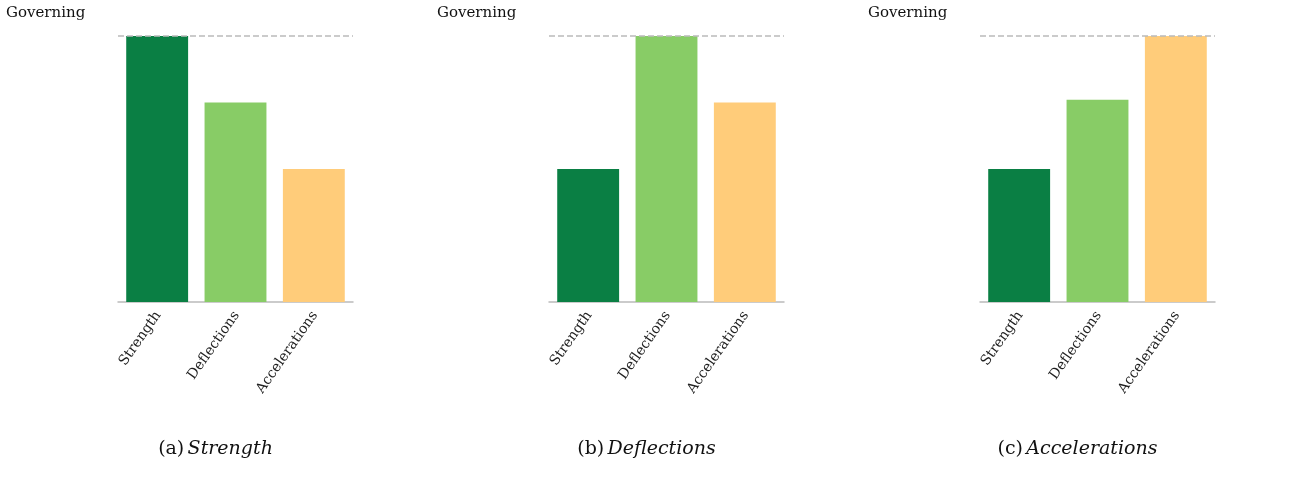 The width and height of the screenshot is (1294, 482). What do you see at coordinates (646, 446) in the screenshot?
I see `text: (b) Deflections` at bounding box center [646, 446].